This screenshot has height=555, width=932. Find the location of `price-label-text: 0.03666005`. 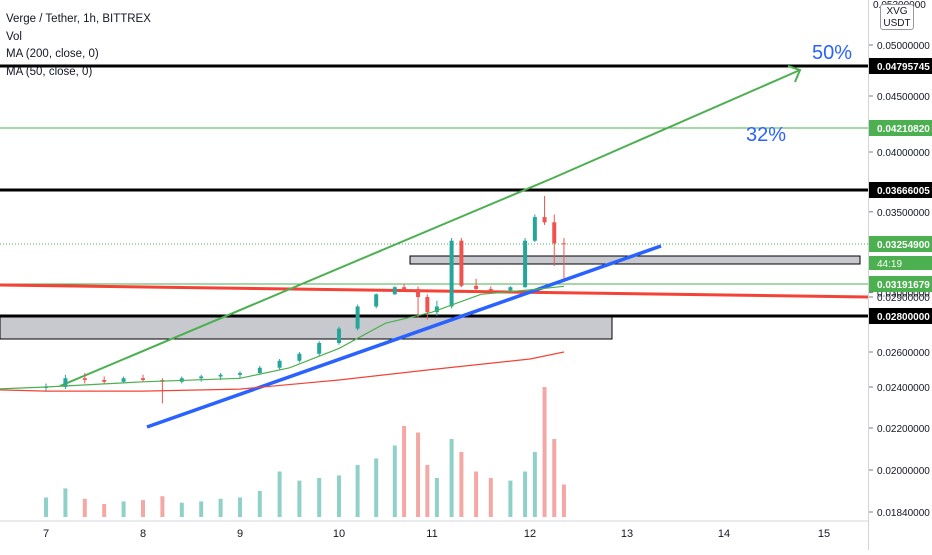

price-label-text: 0.03666005 is located at coordinates (903, 191).